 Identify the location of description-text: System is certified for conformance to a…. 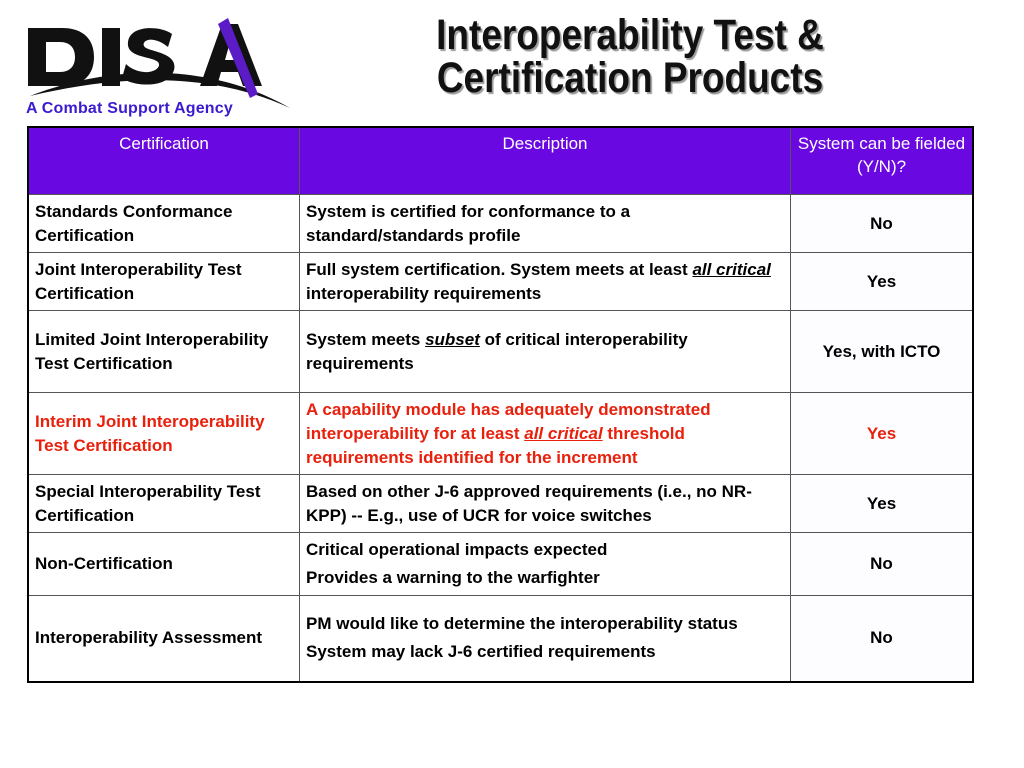
(468, 223).